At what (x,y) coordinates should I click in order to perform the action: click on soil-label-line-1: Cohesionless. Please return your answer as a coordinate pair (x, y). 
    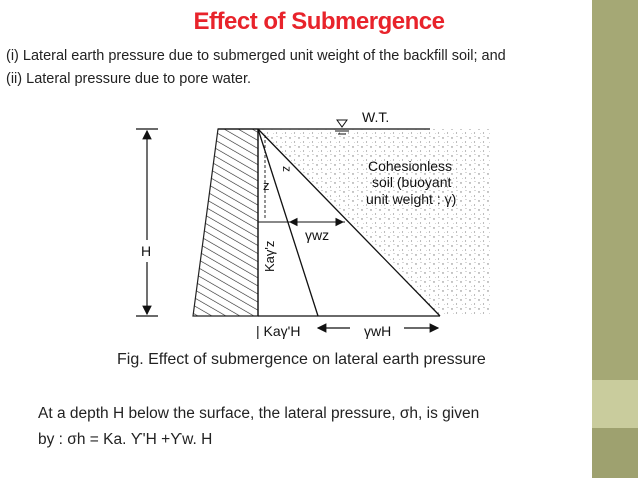
    Looking at the image, I should click on (410, 166).